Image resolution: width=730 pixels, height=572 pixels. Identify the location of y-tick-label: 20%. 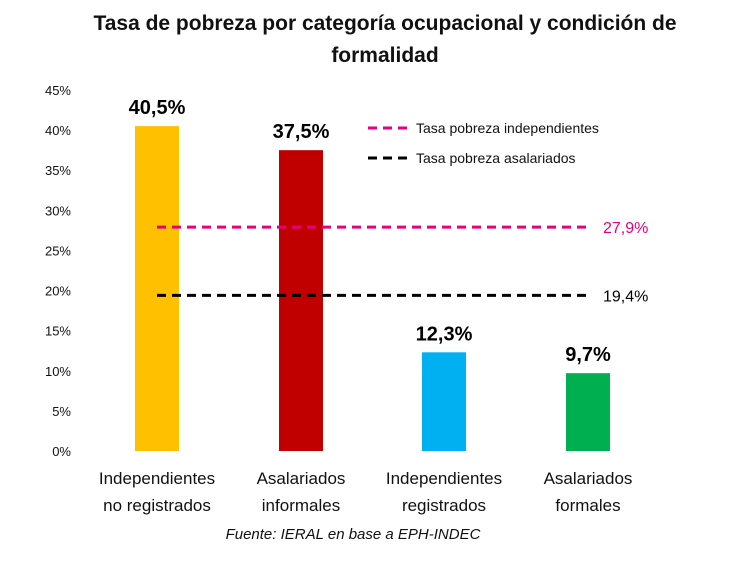
(58, 291).